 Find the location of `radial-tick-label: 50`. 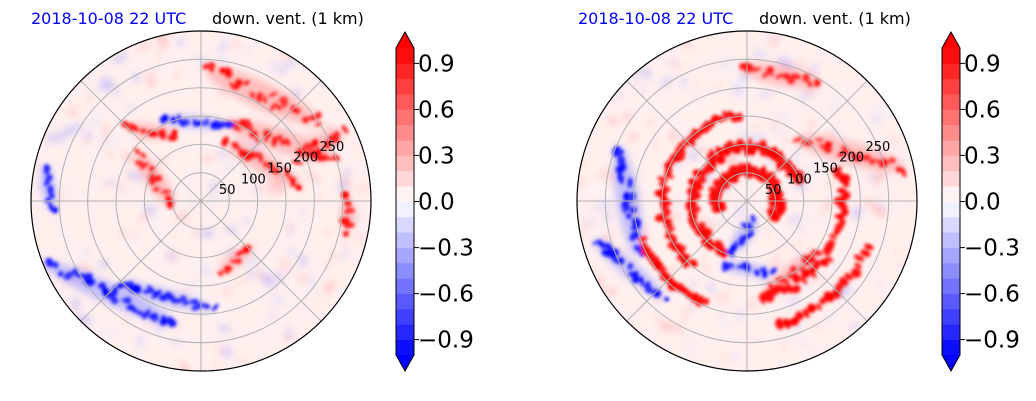

radial-tick-label: 50 is located at coordinates (227, 190).